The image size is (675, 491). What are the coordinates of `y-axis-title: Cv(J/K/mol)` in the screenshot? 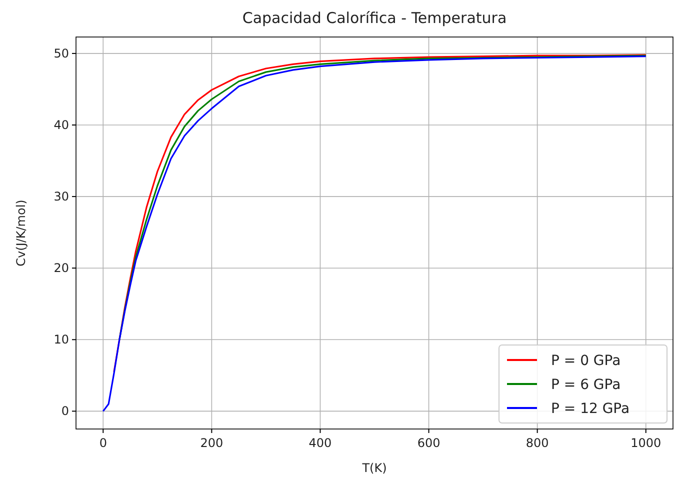 It's located at (21, 233).